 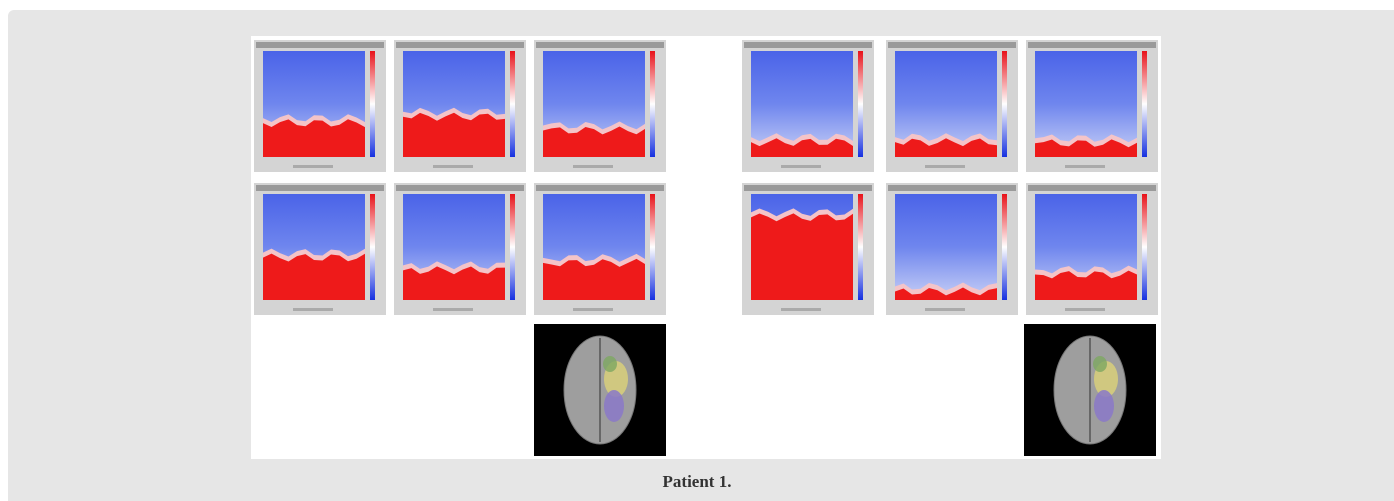 I want to click on figure-caption: Patient 1., so click(x=697, y=481).